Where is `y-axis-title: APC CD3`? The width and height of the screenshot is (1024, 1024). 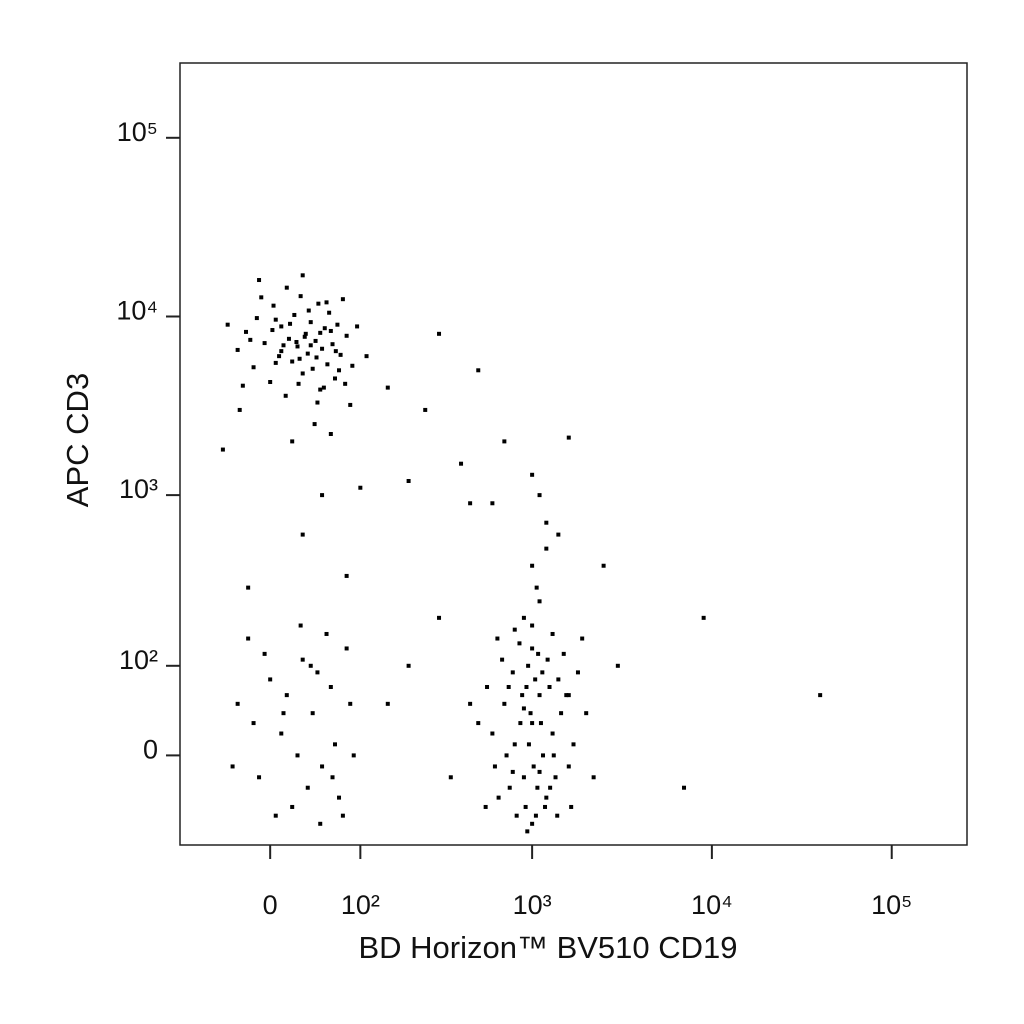
y-axis-title: APC CD3 is located at coordinates (77, 440).